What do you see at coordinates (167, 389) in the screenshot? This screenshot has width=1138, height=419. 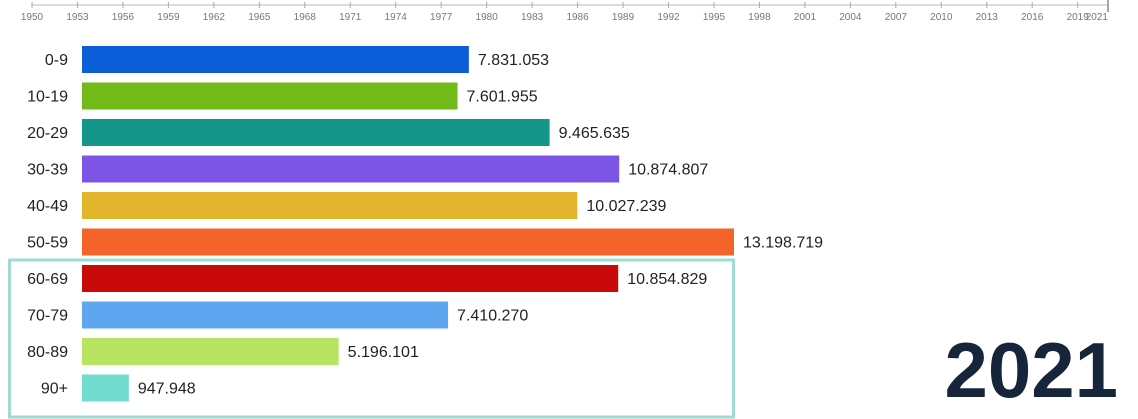 I see `value-label: 947.948` at bounding box center [167, 389].